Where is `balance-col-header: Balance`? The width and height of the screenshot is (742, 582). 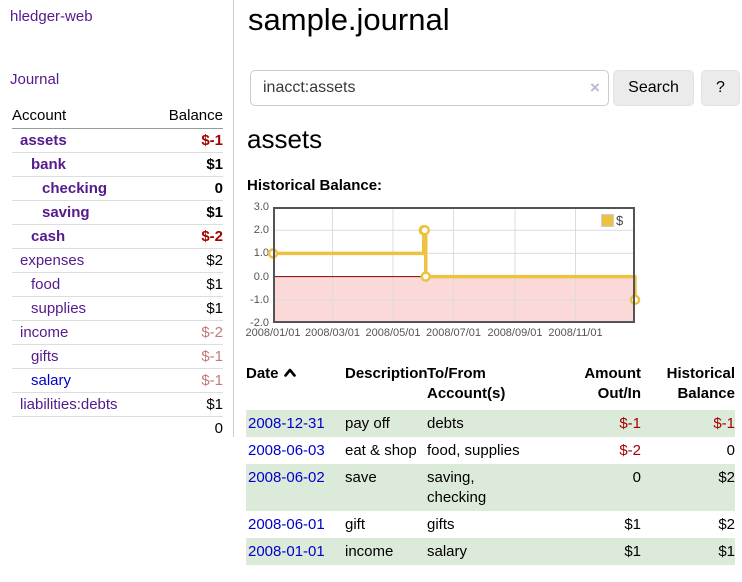
balance-col-header: Balance is located at coordinates (187, 116).